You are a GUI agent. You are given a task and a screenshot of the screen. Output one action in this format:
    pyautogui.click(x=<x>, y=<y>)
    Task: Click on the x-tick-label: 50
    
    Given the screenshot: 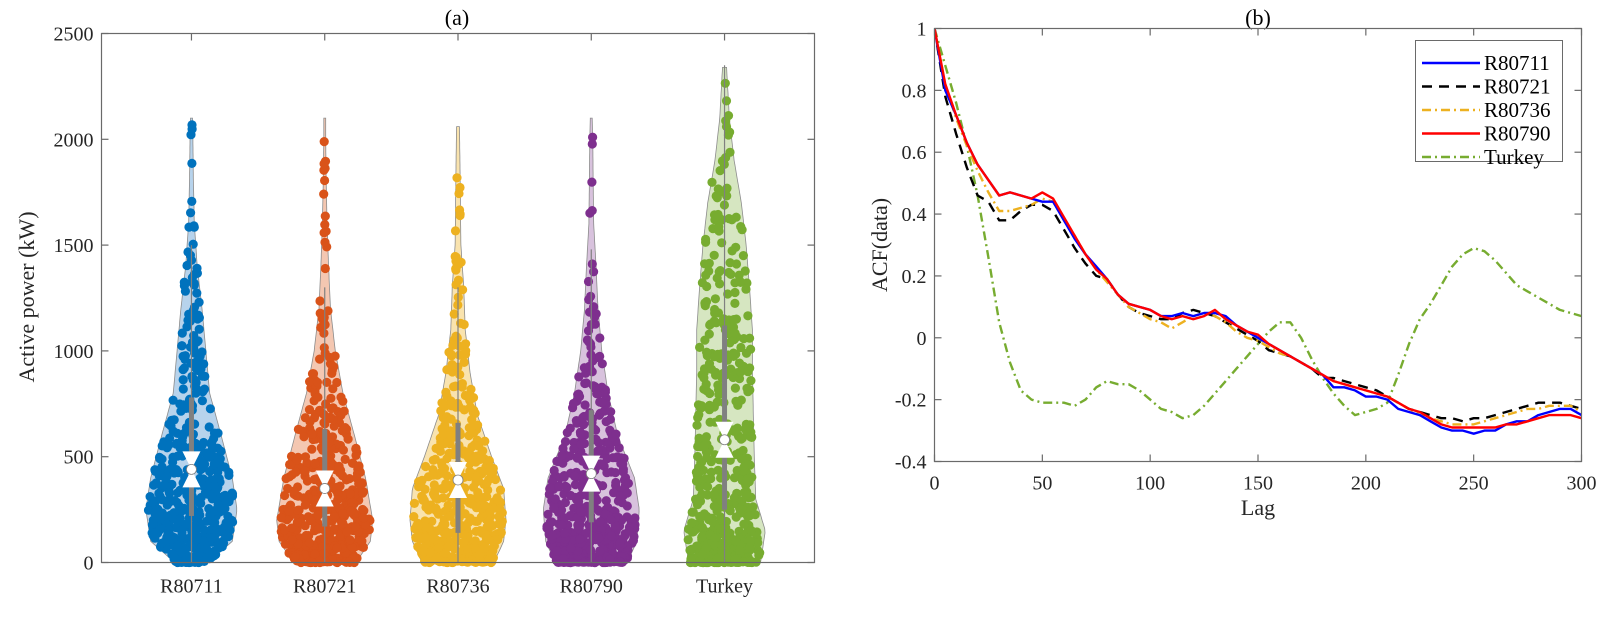 What is the action you would take?
    pyautogui.click(x=1042, y=484)
    